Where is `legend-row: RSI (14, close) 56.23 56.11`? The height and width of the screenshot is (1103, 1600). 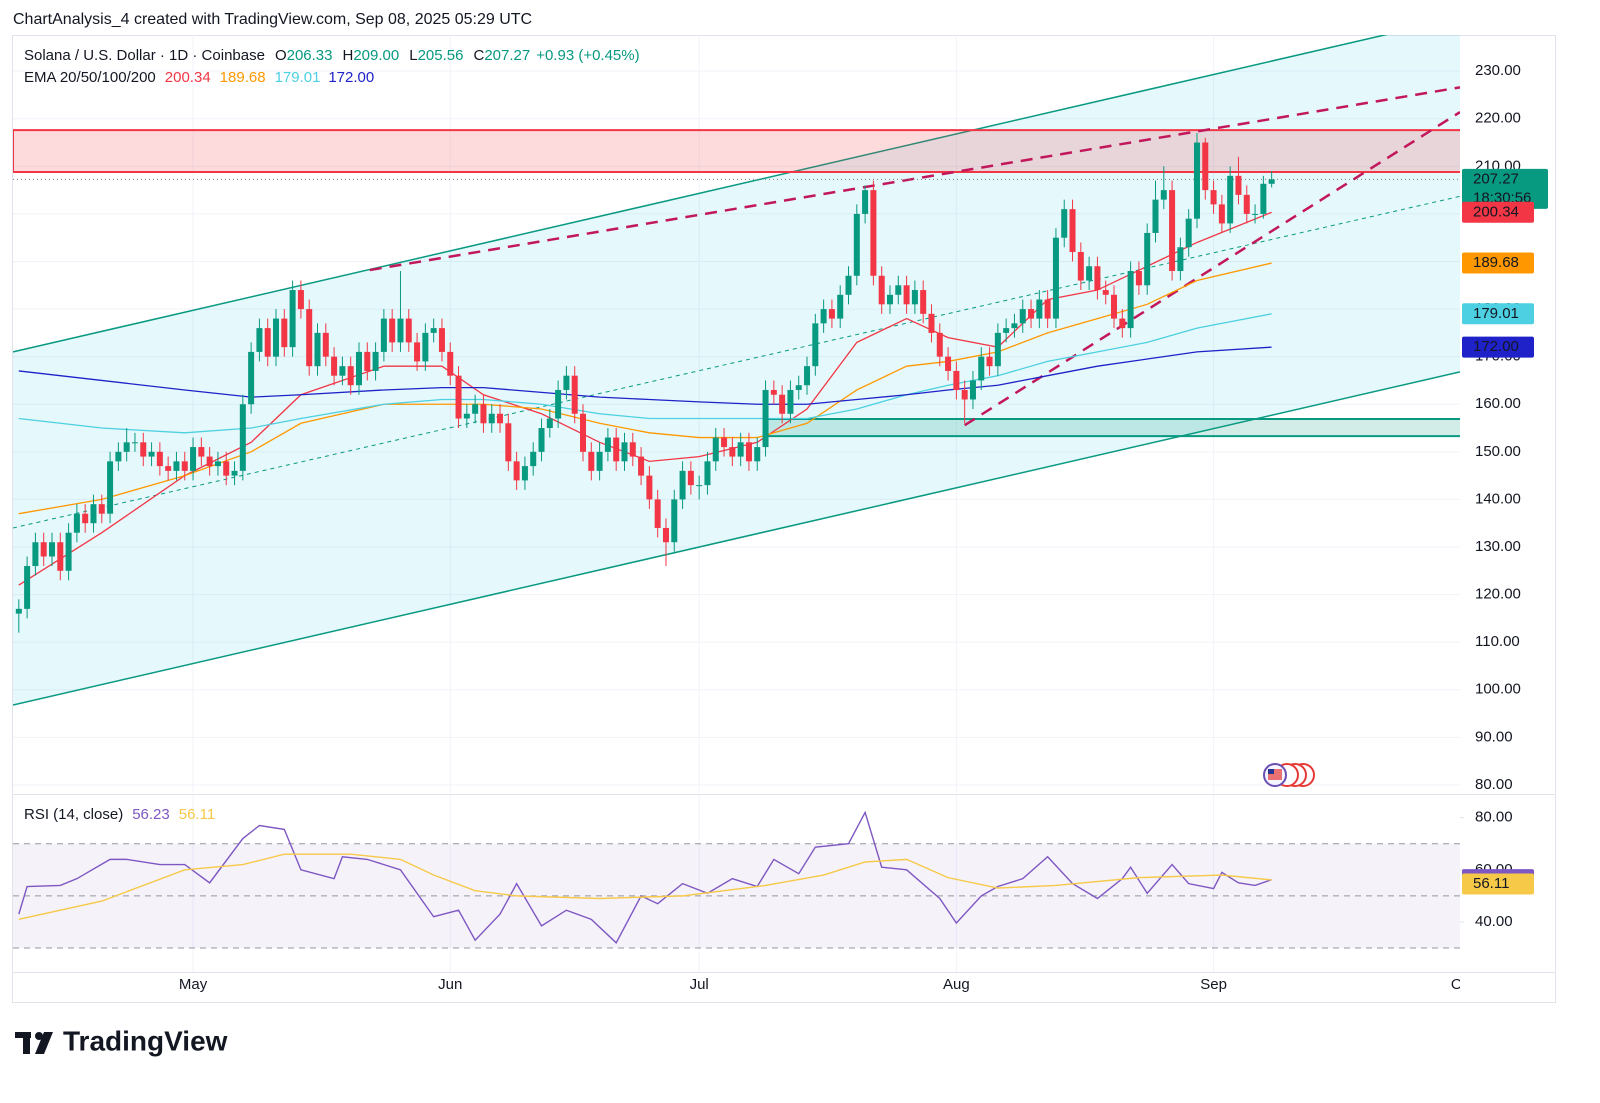
legend-row: RSI (14, close) 56.23 56.11 is located at coordinates (119, 814).